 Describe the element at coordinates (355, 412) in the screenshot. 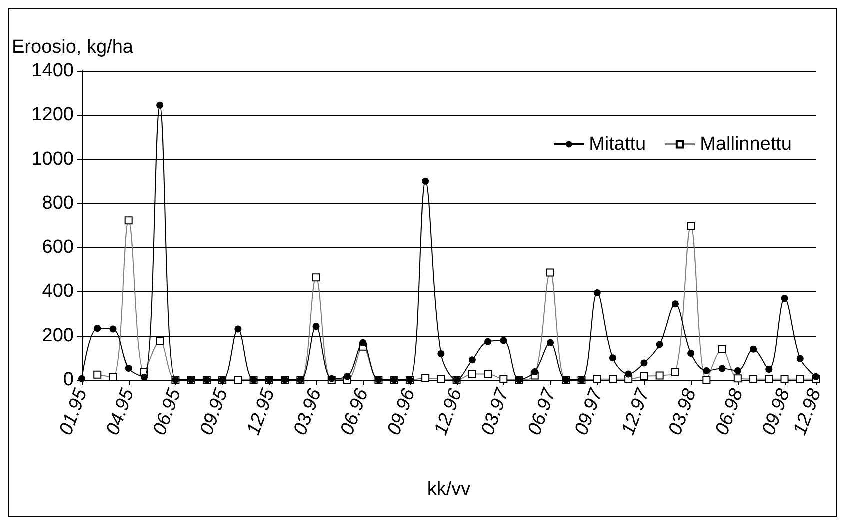

I see `x-tick-label: 06.96` at that location.